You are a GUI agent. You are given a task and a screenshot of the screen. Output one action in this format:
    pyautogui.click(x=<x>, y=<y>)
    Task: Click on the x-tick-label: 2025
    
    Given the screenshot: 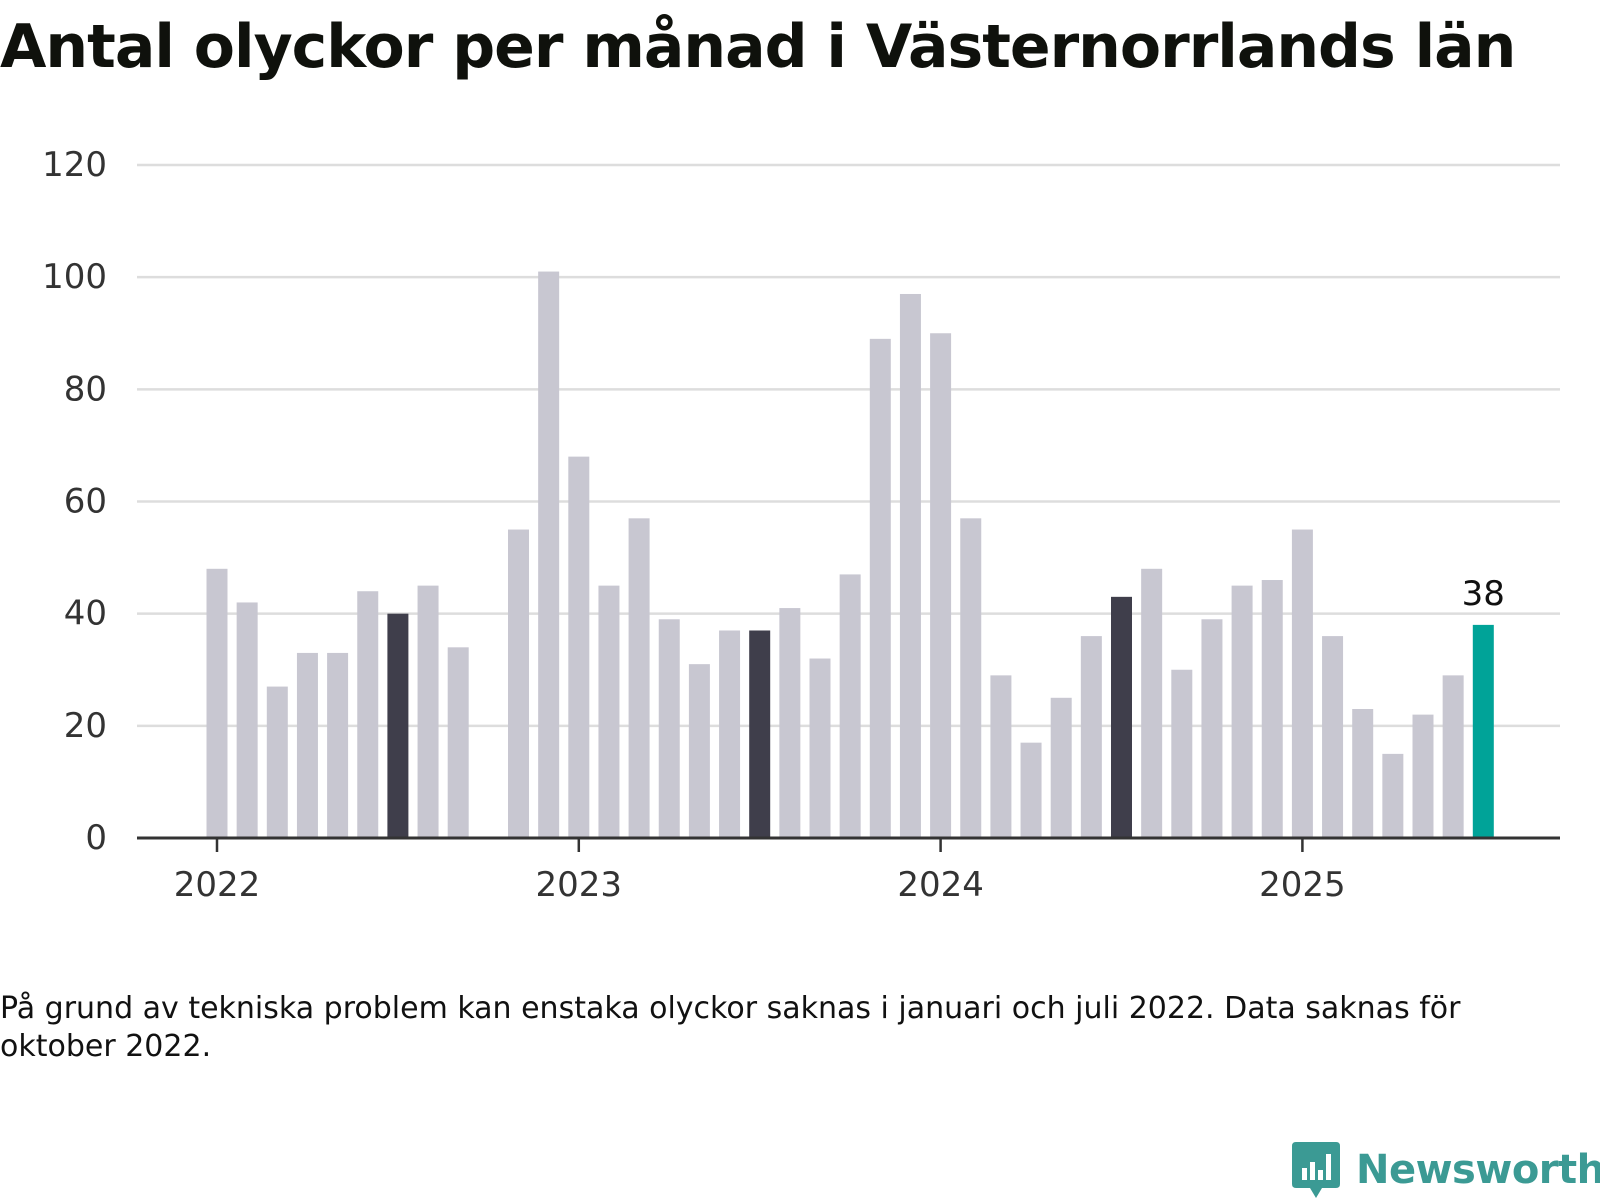 What is the action you would take?
    pyautogui.click(x=1302, y=885)
    